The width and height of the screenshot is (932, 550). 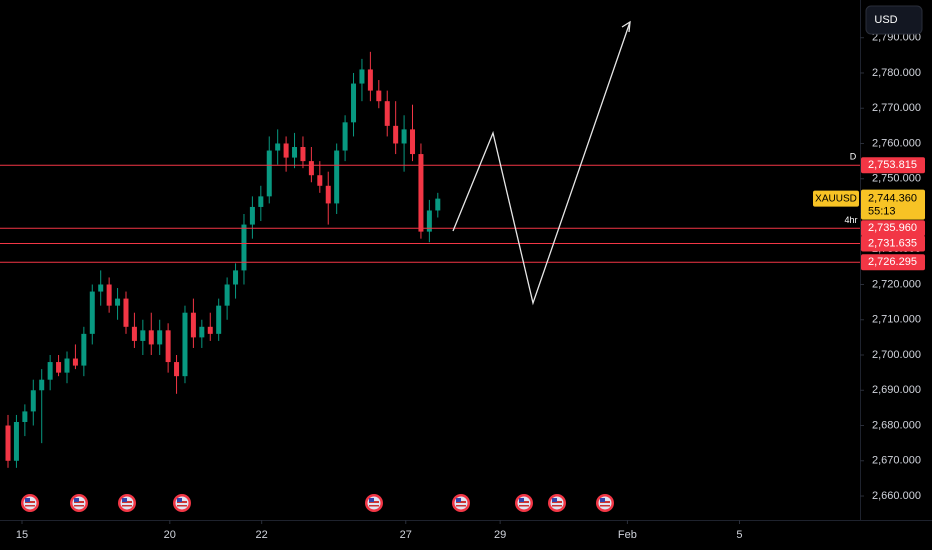 I want to click on level-marker: D, so click(x=853, y=157).